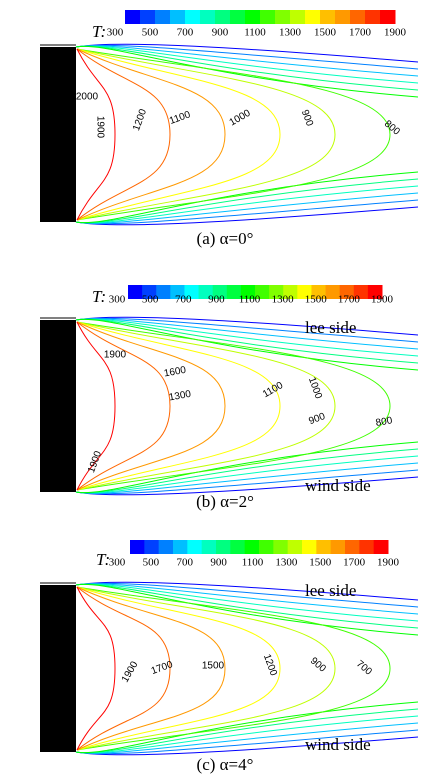  Describe the element at coordinates (175, 372) in the screenshot. I see `contour-label: 1600` at that location.